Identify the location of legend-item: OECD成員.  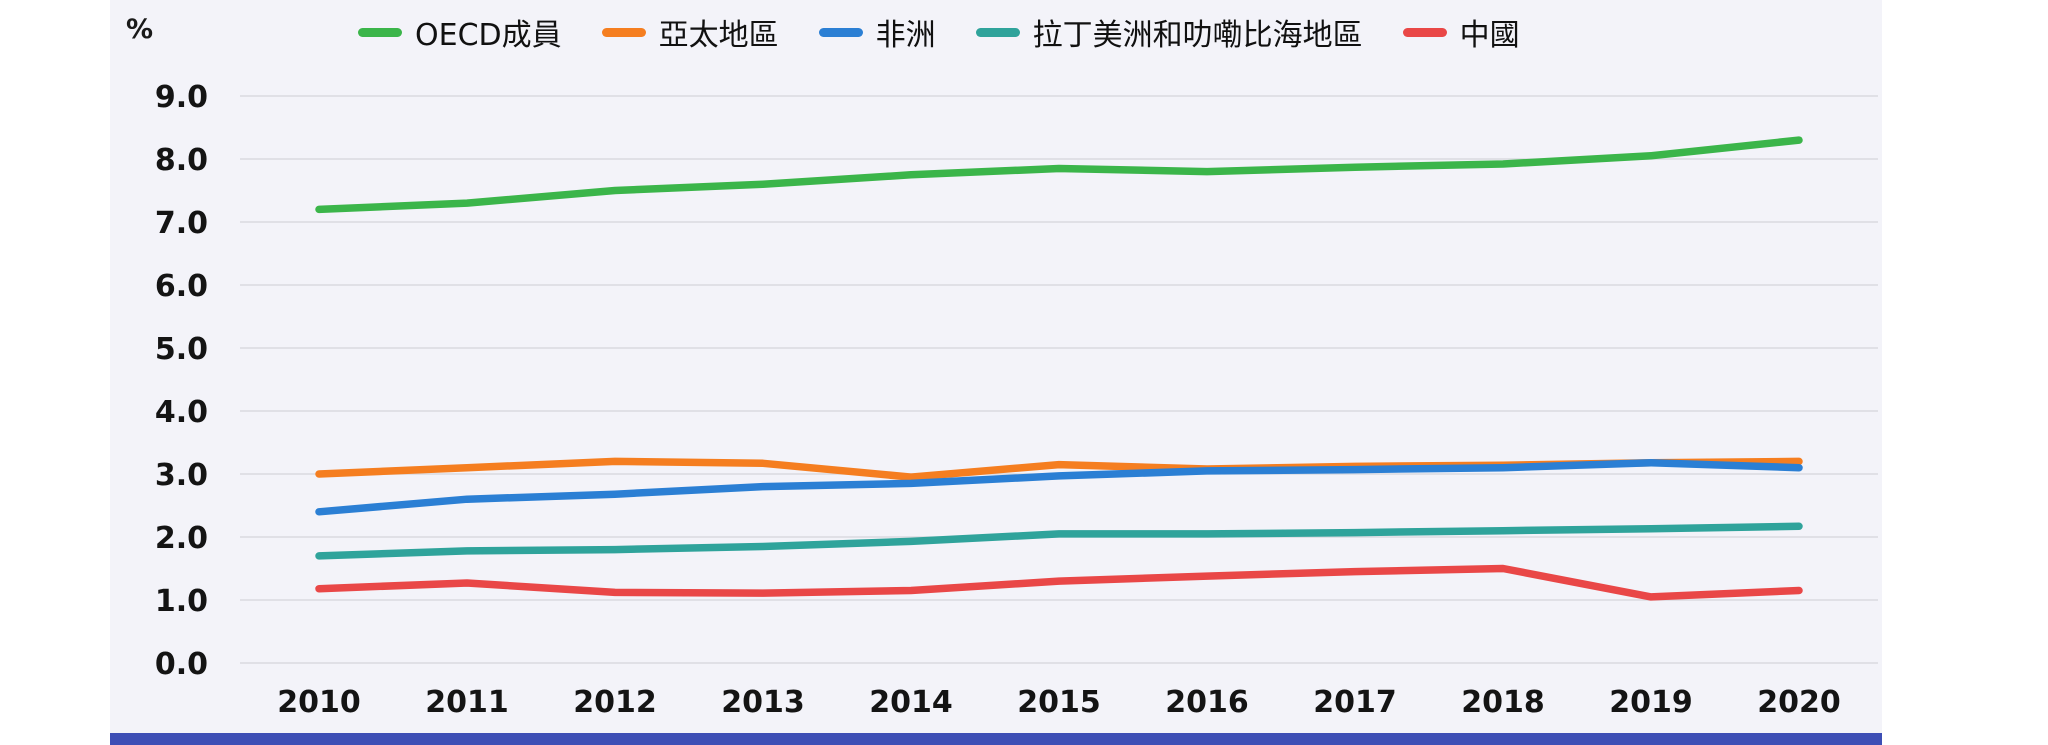
(460, 32).